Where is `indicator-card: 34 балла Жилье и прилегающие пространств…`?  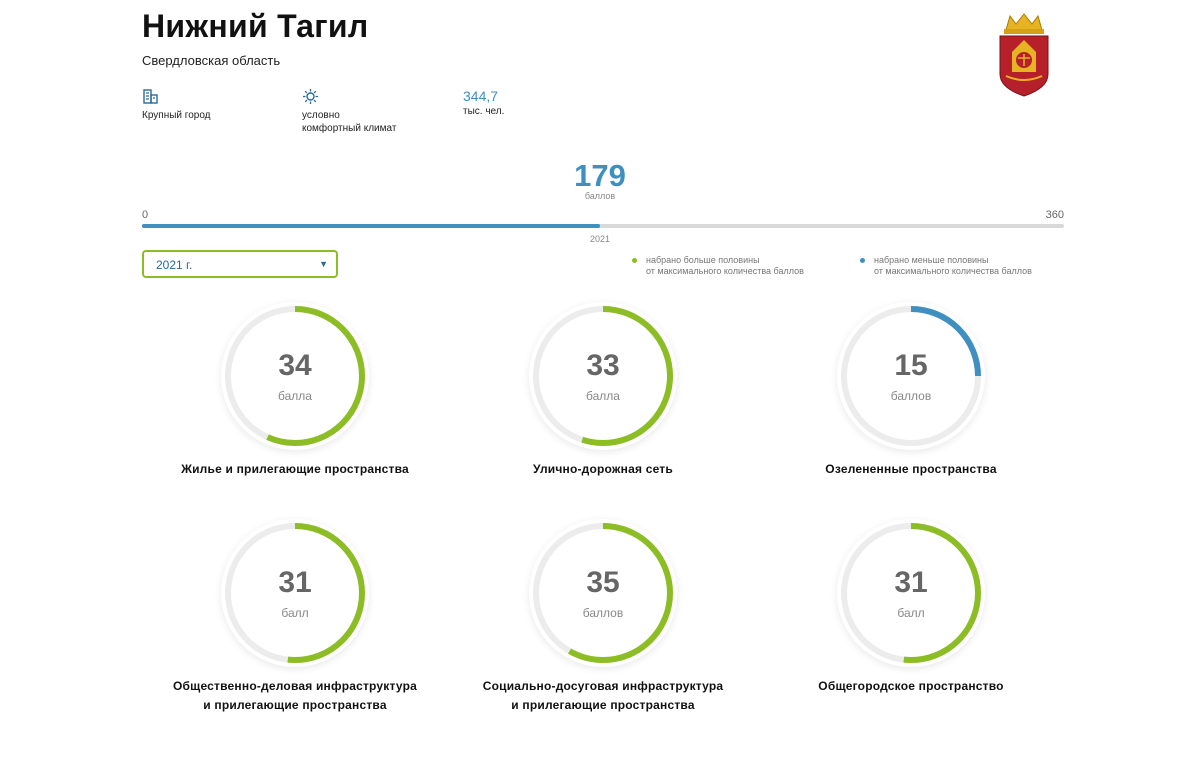
indicator-card: 34 балла Жилье и прилегающие пространств… is located at coordinates (295, 390).